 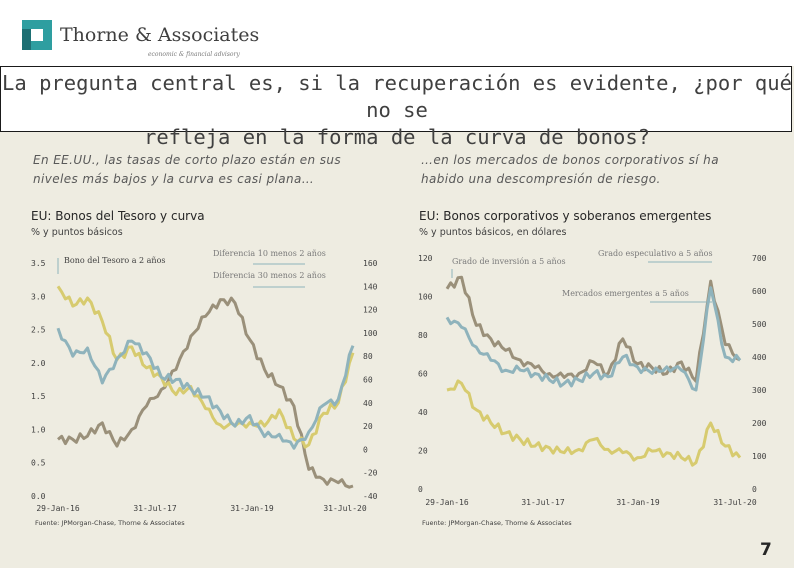 What do you see at coordinates (38, 463) in the screenshot?
I see `y-left-tick-label: 0.5` at bounding box center [38, 463].